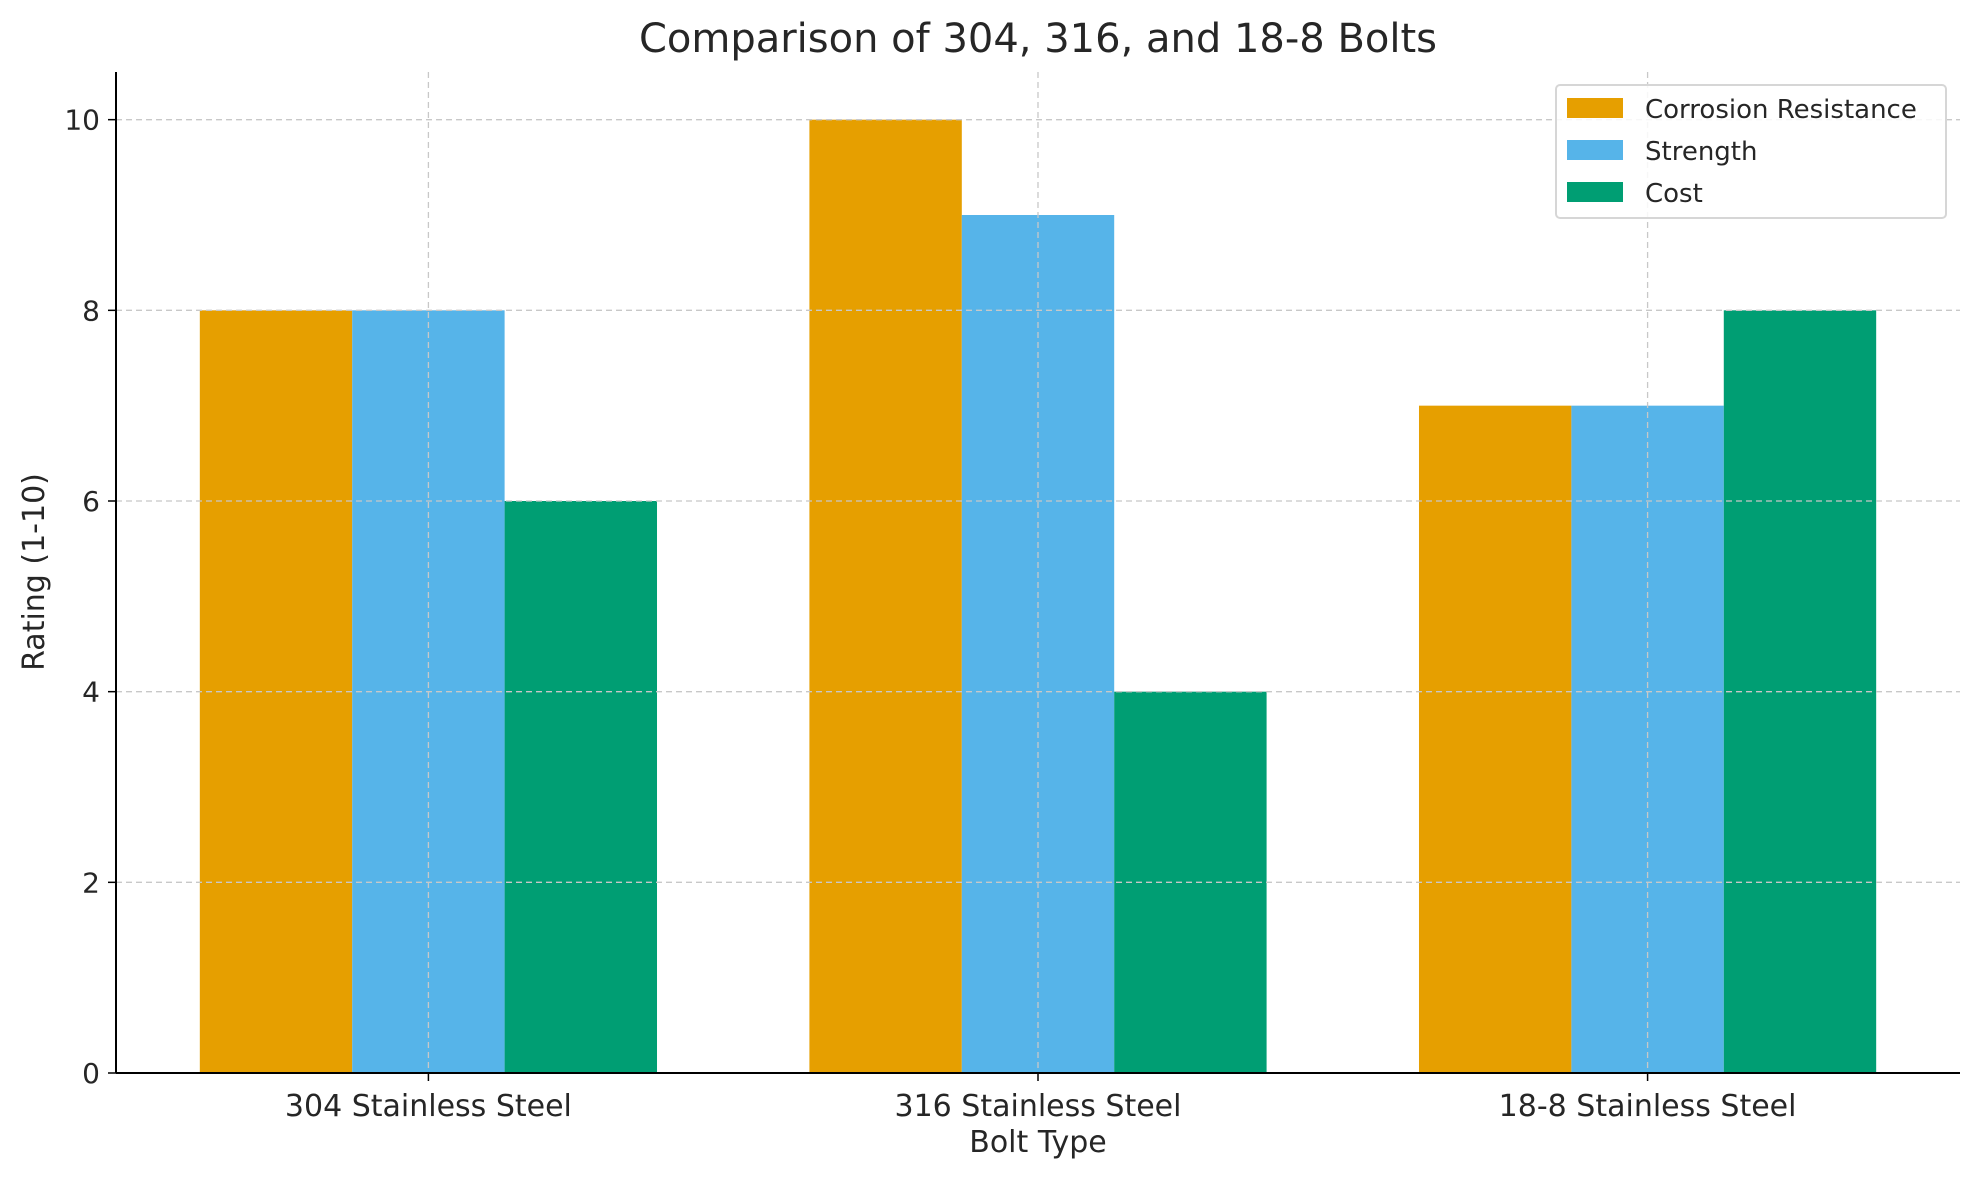  Describe the element at coordinates (1701, 152) in the screenshot. I see `legend-label: Strength` at that location.